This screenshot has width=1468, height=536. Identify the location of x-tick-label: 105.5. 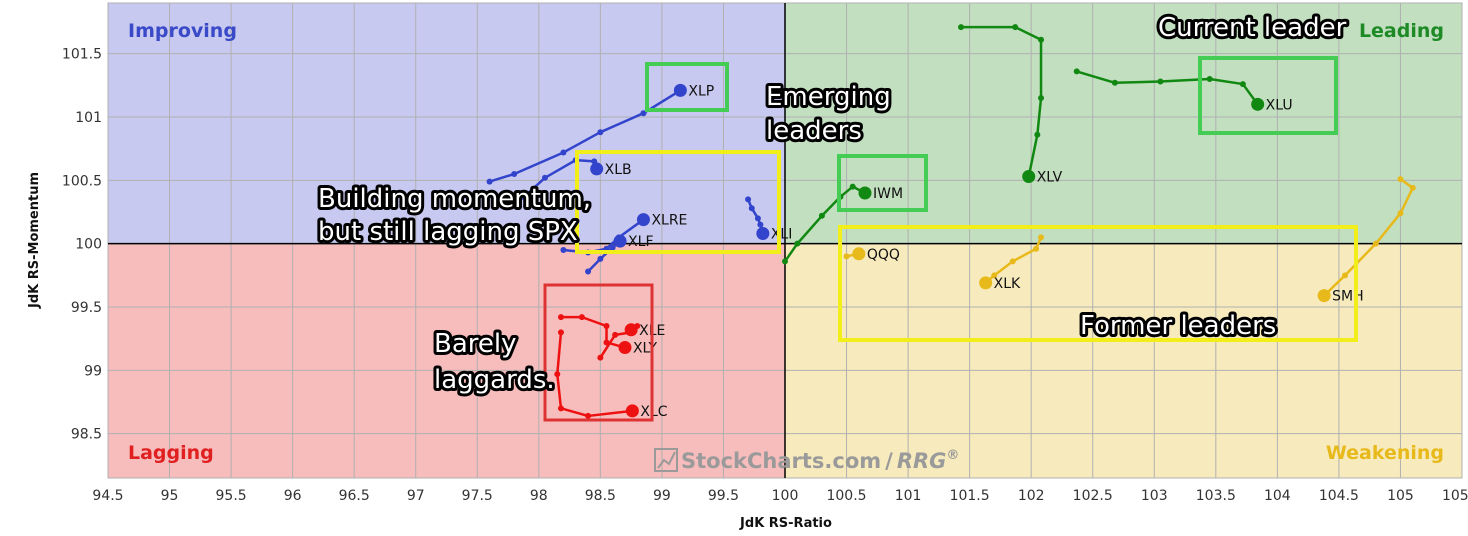
(1455, 496).